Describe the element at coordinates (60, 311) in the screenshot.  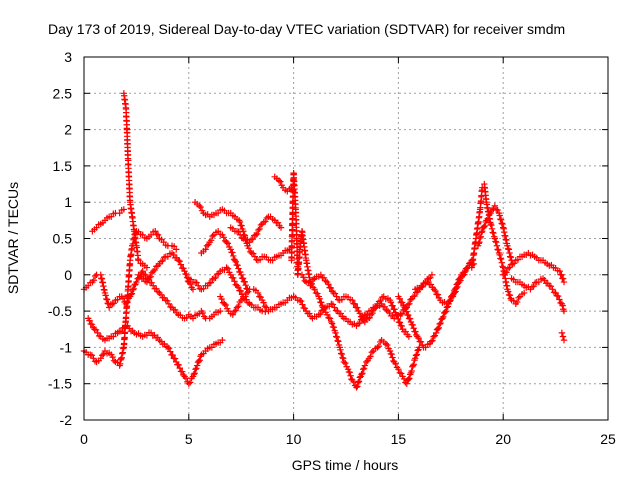
I see `y-tick-label: -0.5` at that location.